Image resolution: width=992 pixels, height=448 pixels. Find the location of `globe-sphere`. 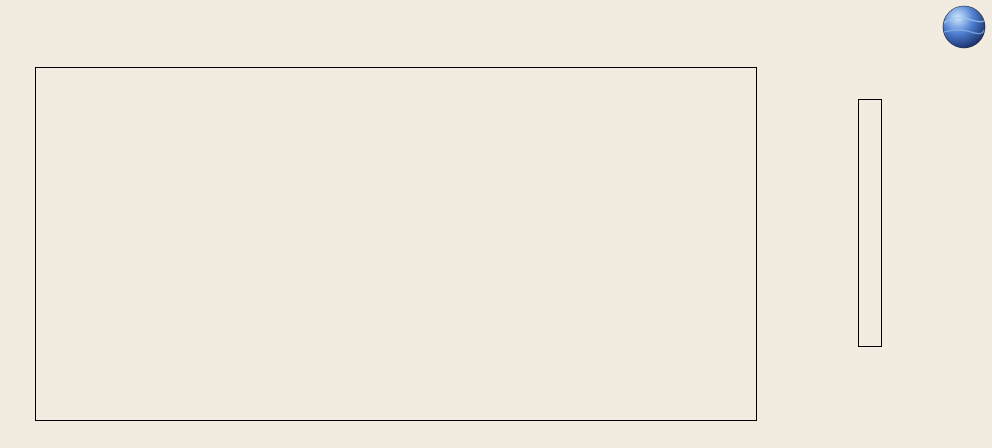

globe-sphere is located at coordinates (964, 27).